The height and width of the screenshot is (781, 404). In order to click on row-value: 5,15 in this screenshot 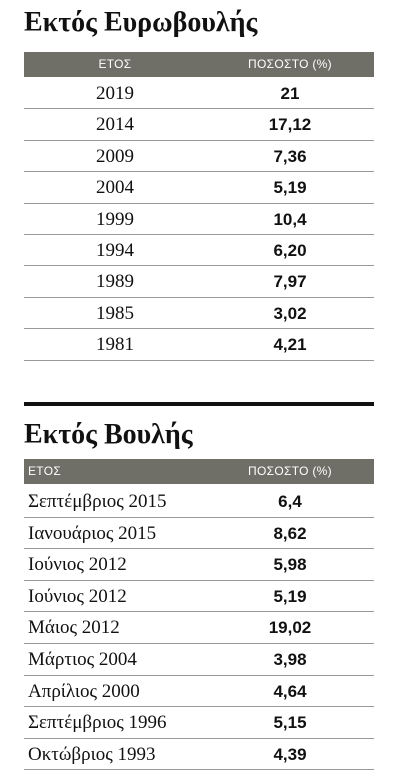, I will do `click(290, 723)`.